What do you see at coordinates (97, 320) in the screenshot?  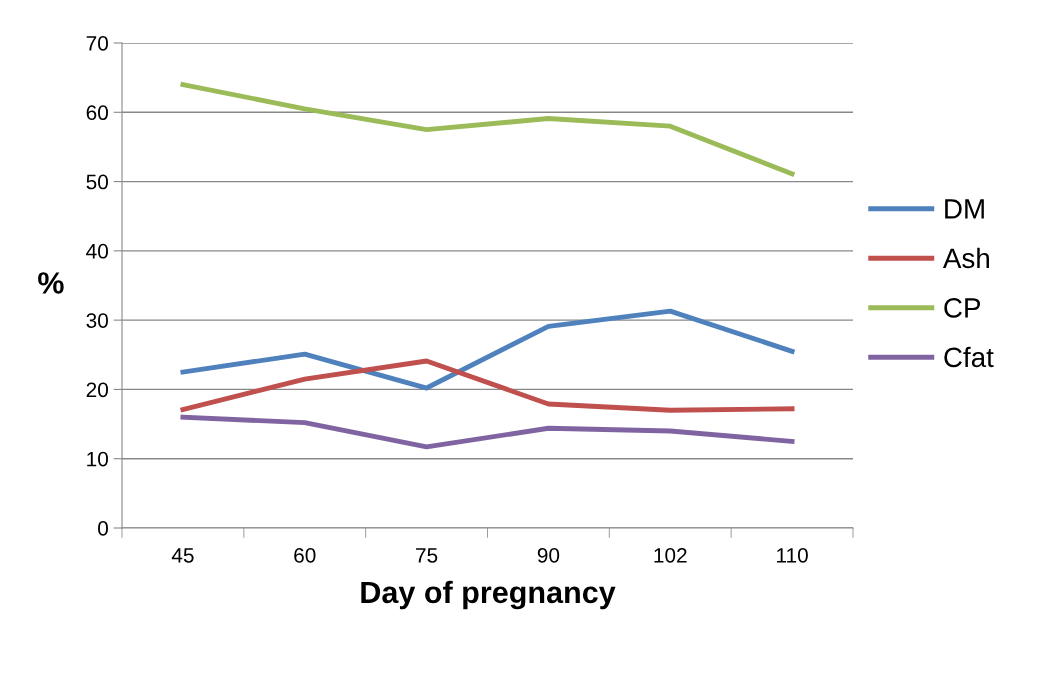 I see `y-tick-label: 30` at bounding box center [97, 320].